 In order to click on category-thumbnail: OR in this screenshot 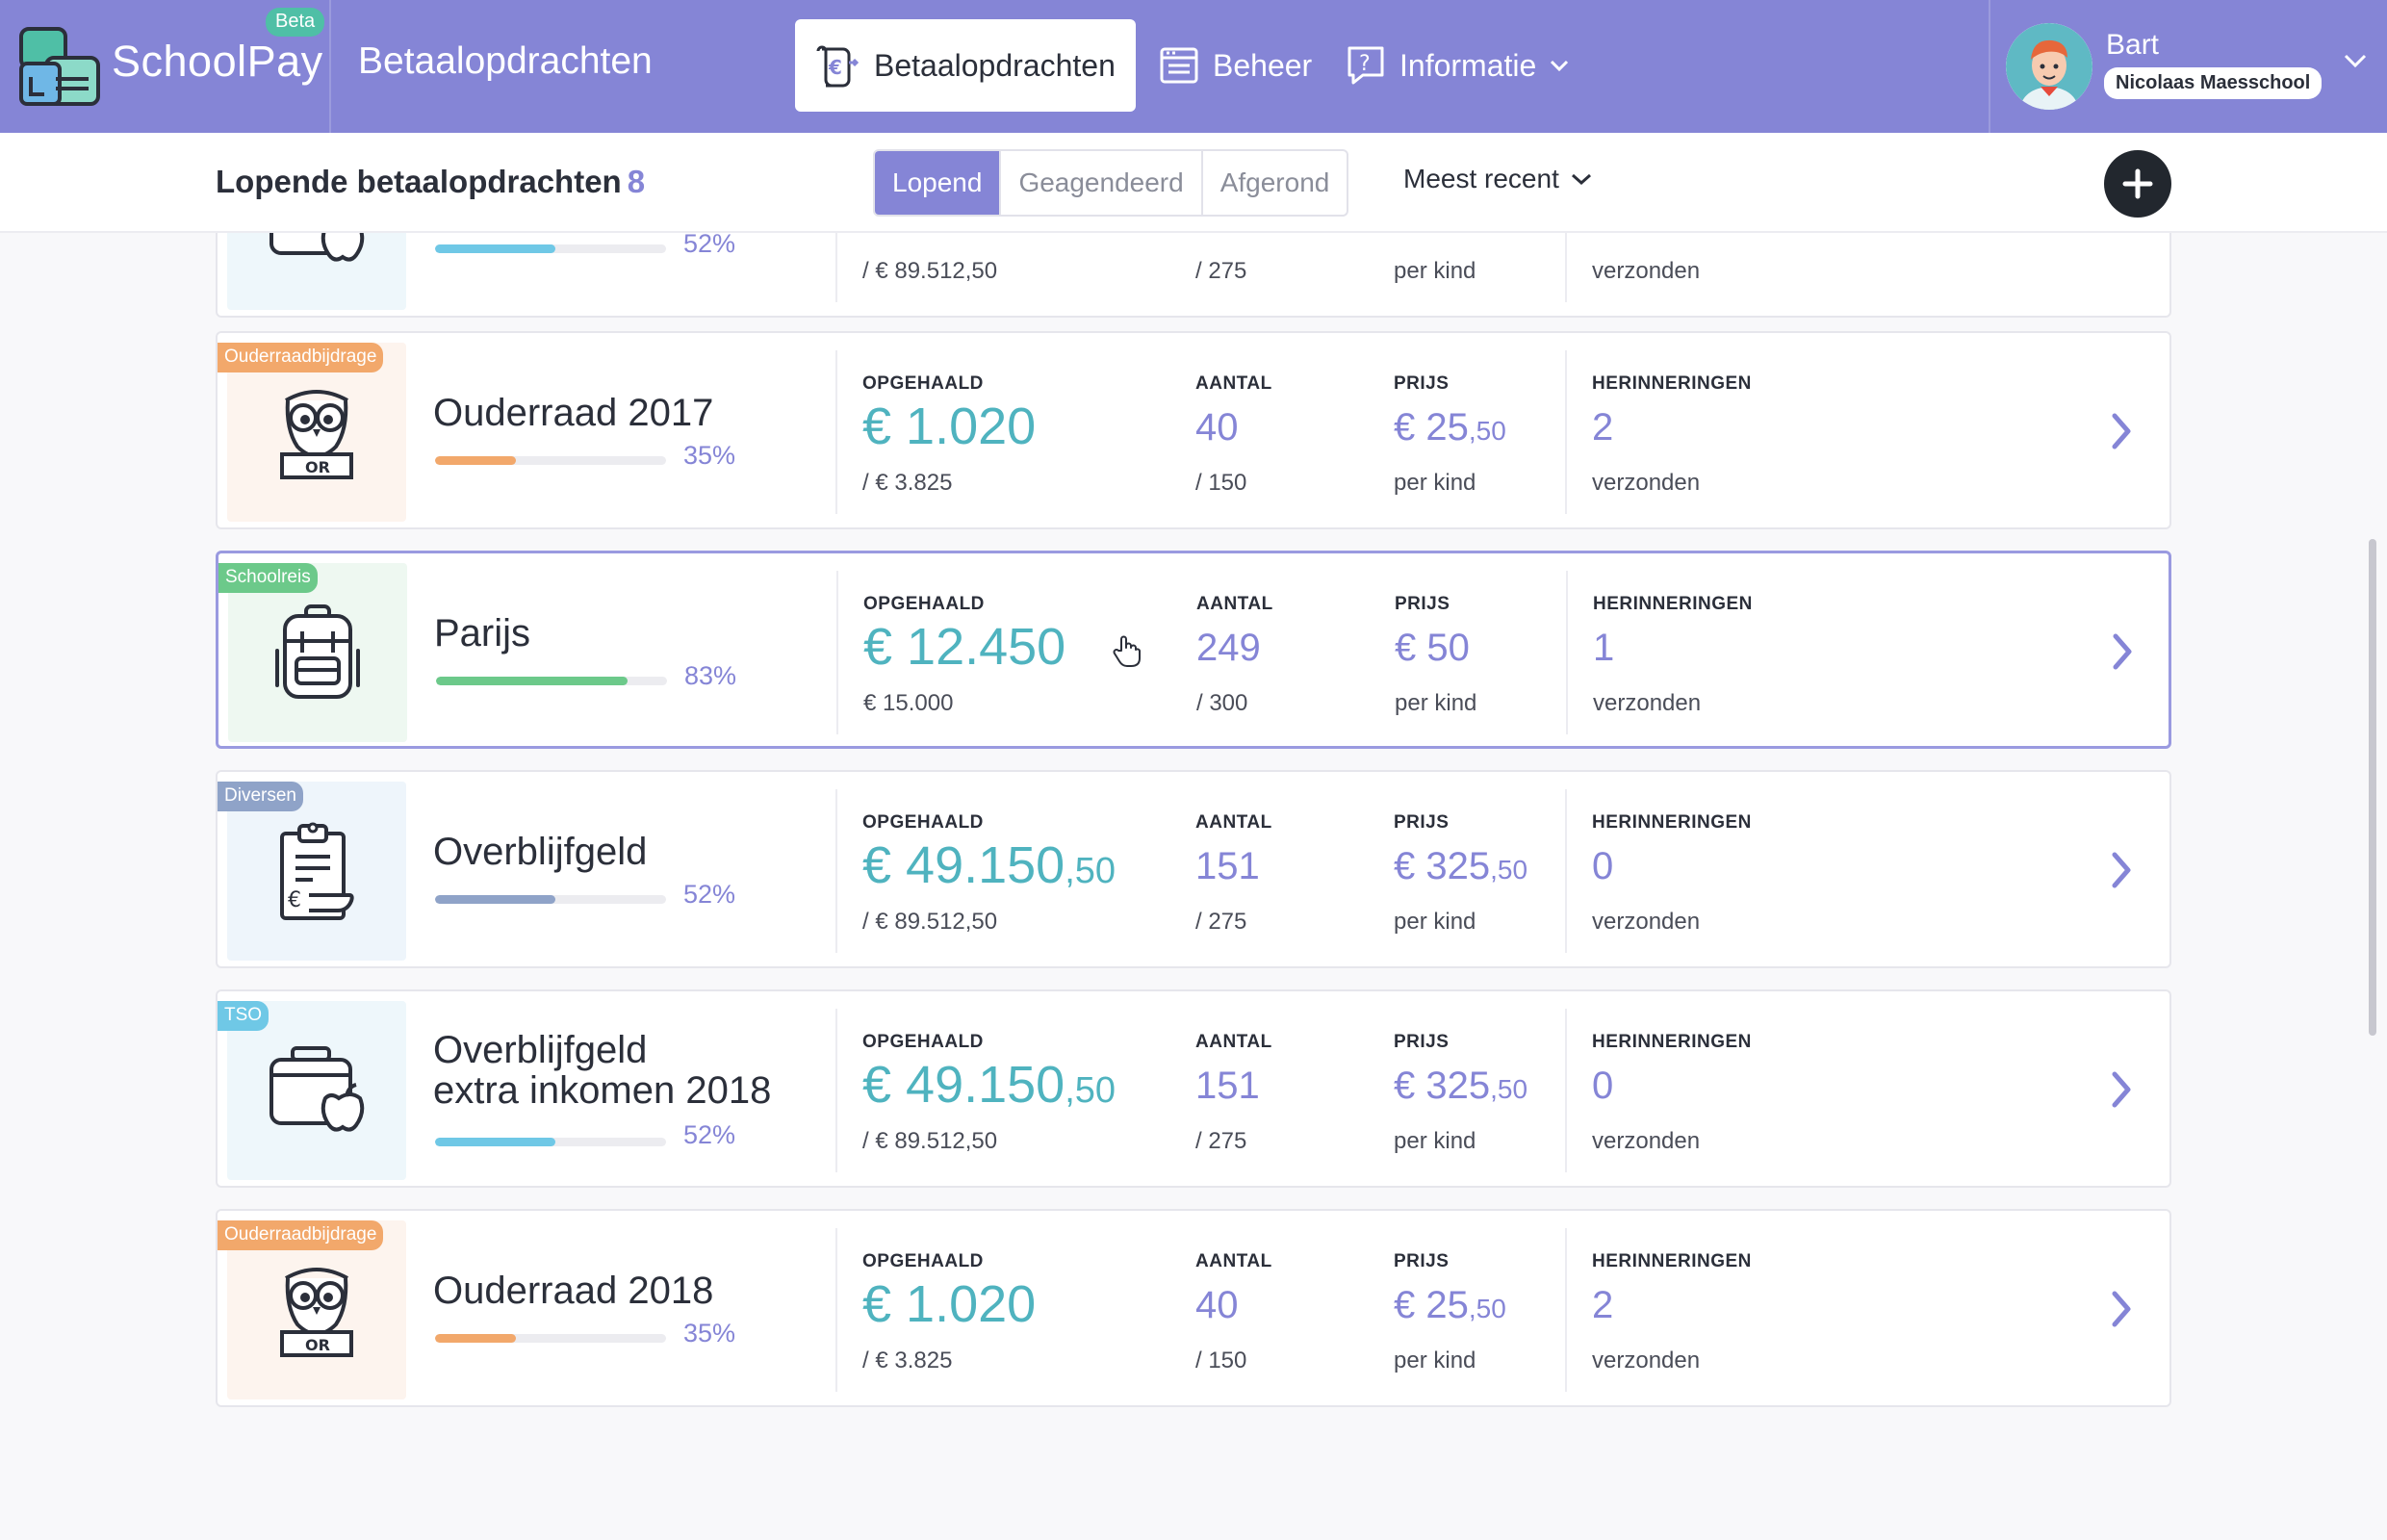, I will do `click(316, 1309)`.